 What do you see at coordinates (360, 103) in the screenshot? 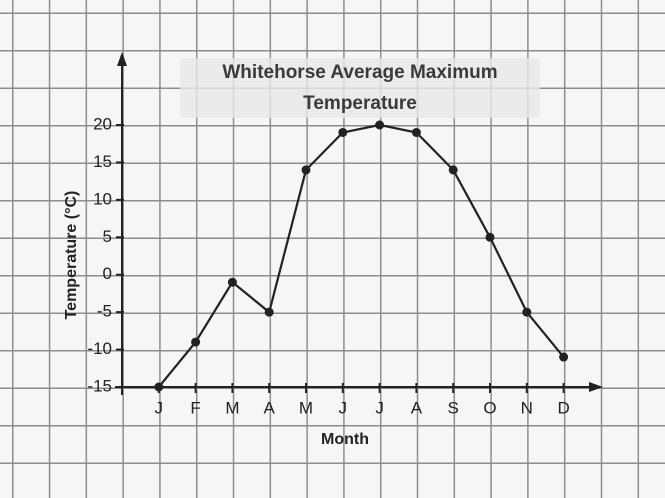
I see `chart-title: Temperature` at bounding box center [360, 103].